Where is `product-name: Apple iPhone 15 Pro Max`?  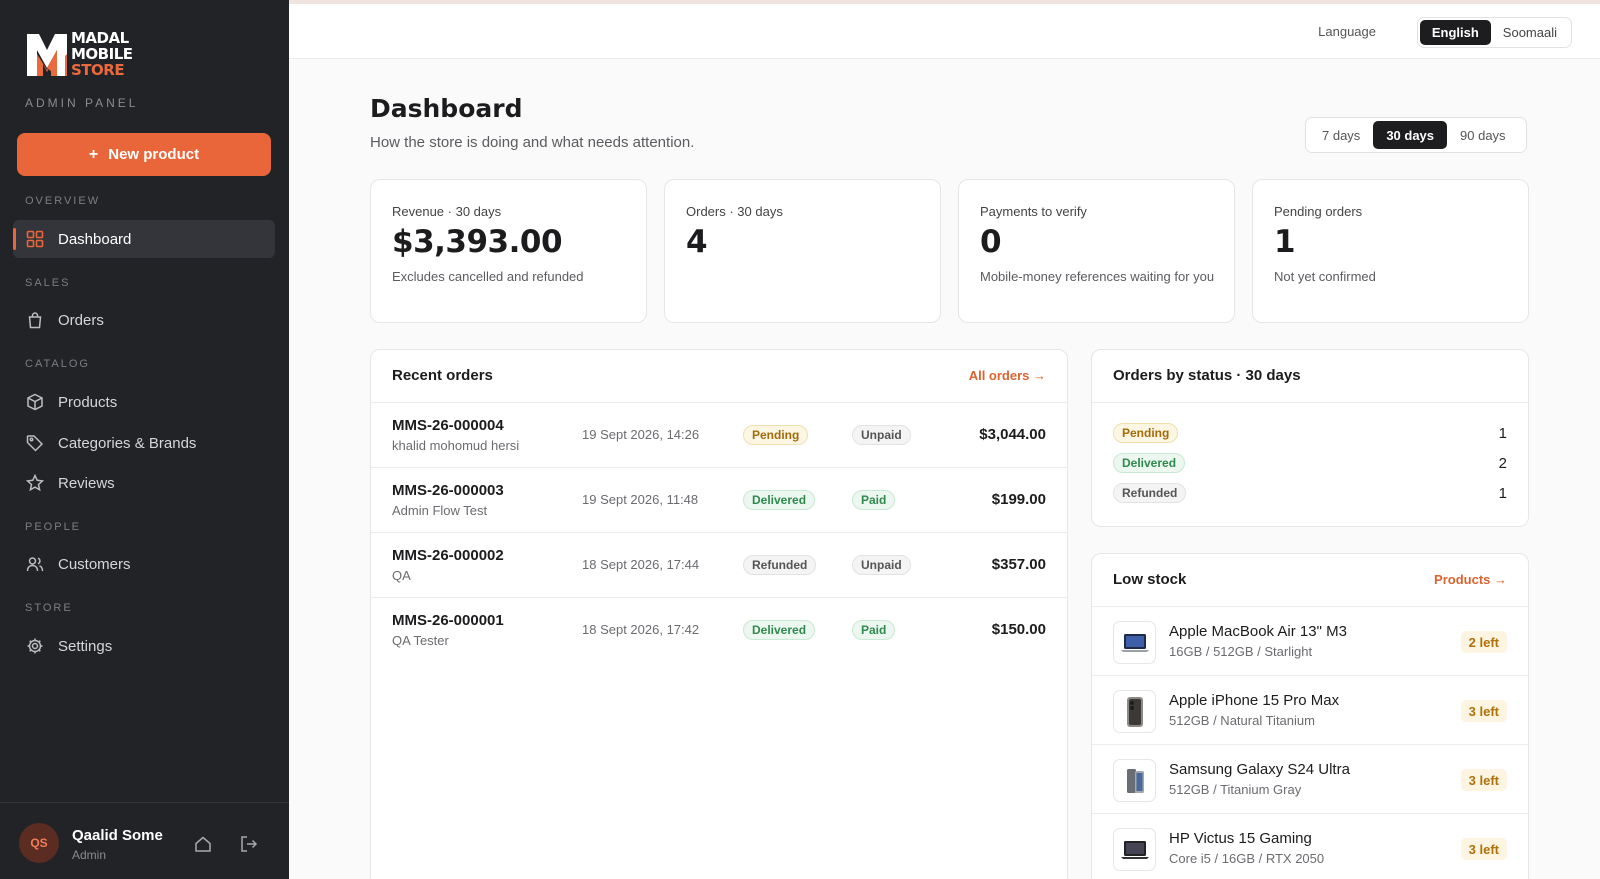 product-name: Apple iPhone 15 Pro Max is located at coordinates (1254, 700).